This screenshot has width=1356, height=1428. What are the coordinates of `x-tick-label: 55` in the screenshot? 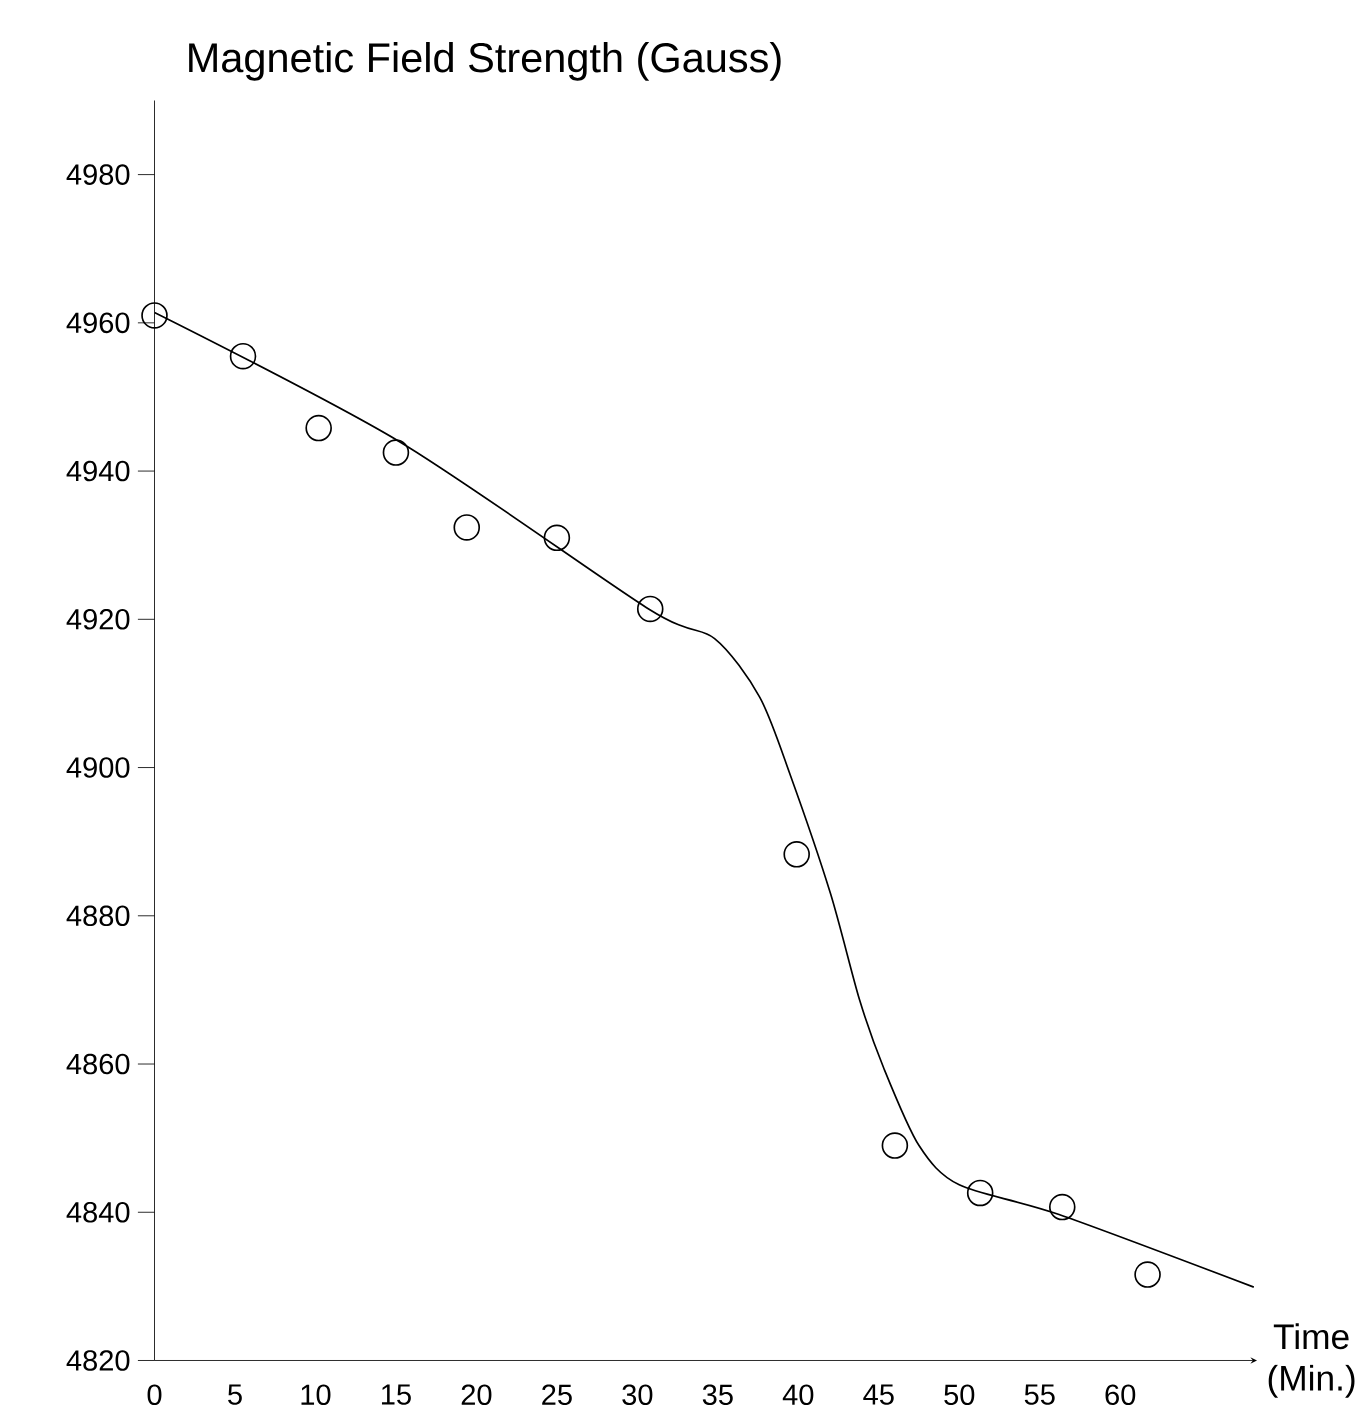 It's located at (1039, 1394).